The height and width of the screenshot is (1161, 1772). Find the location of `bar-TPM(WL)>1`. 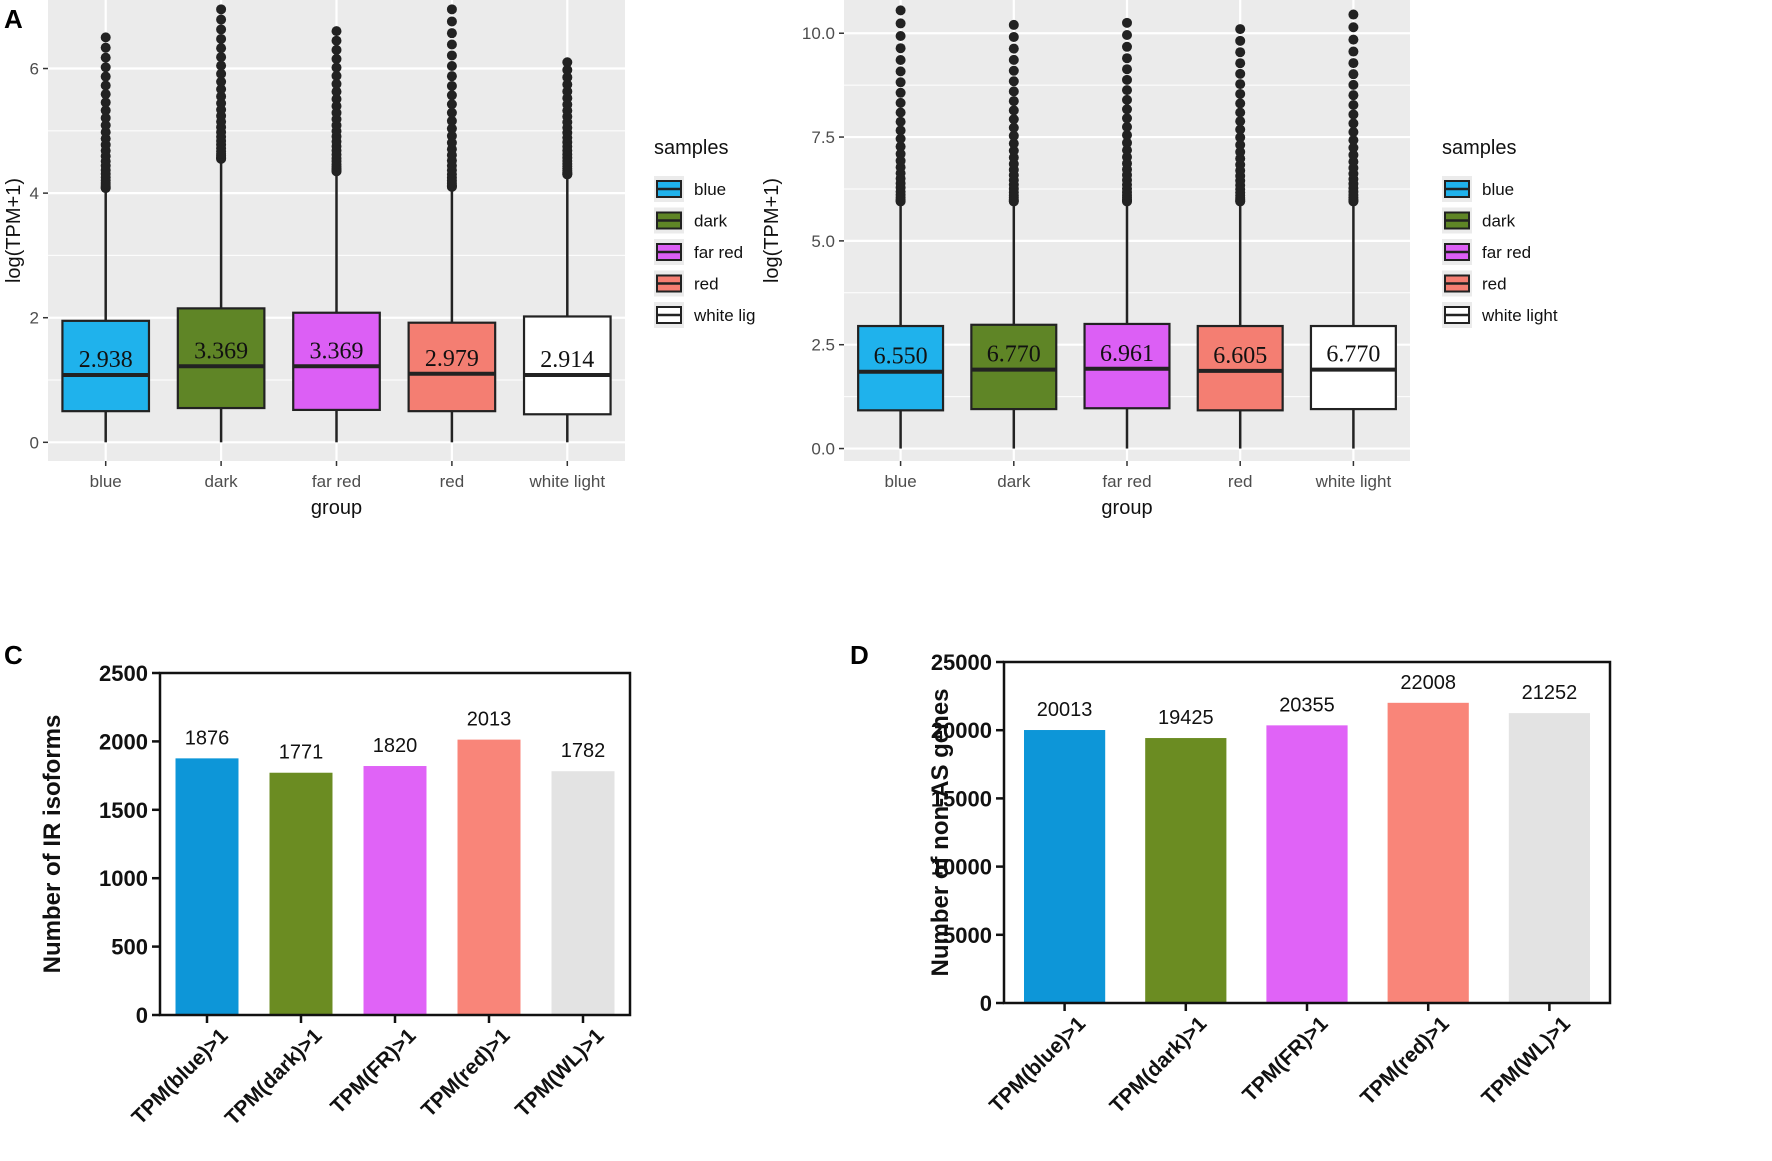

bar-TPM(WL)>1 is located at coordinates (583, 893).